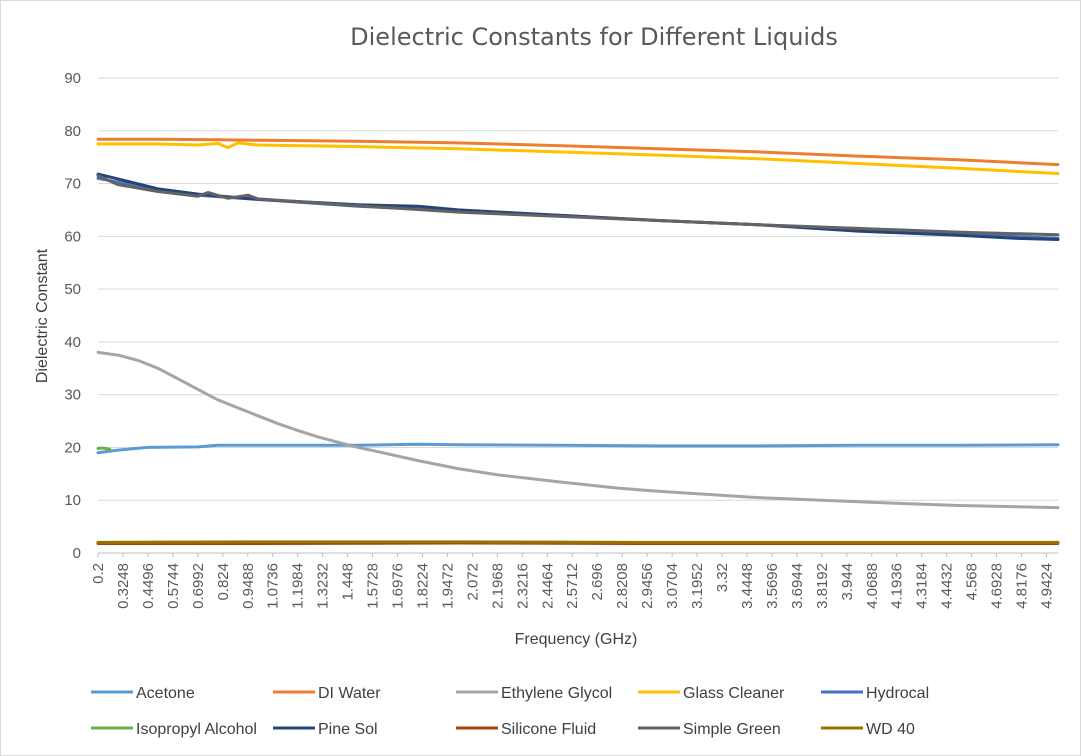  What do you see at coordinates (77, 553) in the screenshot?
I see `y-tick-label: 0` at bounding box center [77, 553].